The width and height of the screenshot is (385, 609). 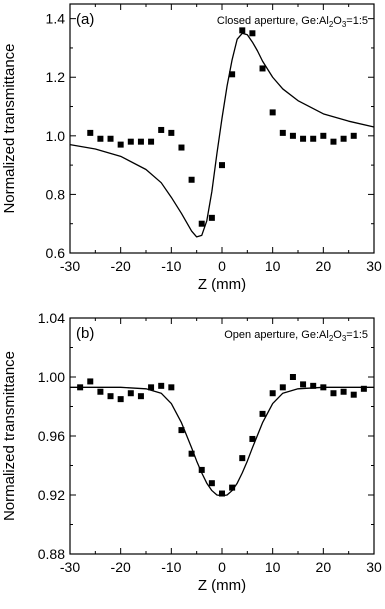 What do you see at coordinates (273, 266) in the screenshot?
I see `panel-a-x-tick-label: 10` at bounding box center [273, 266].